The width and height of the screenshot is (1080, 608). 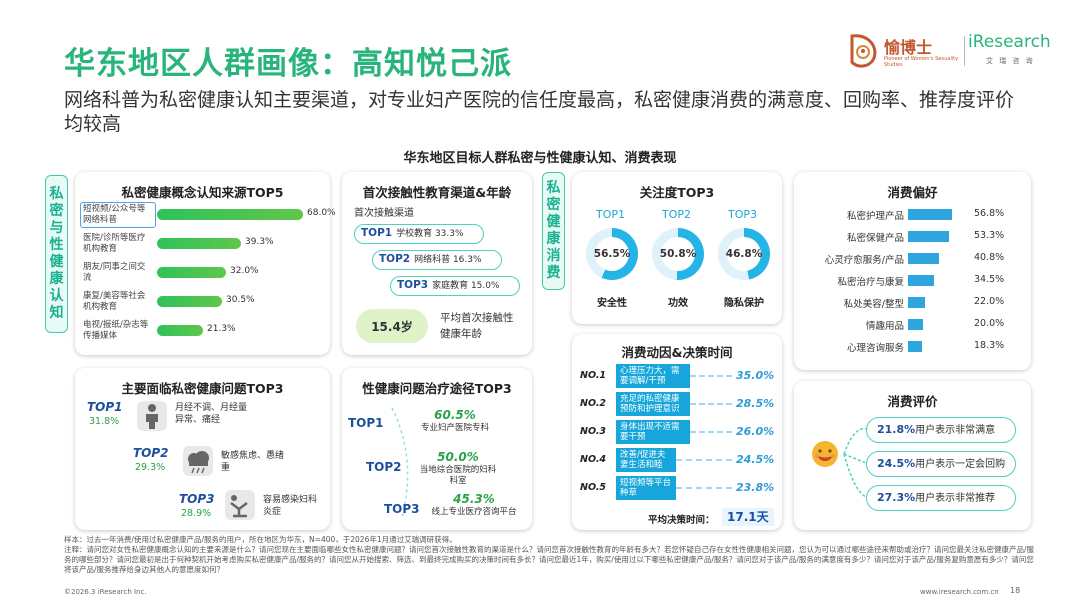 What do you see at coordinates (989, 279) in the screenshot?
I see `preference-pct: 34.5%` at bounding box center [989, 279].